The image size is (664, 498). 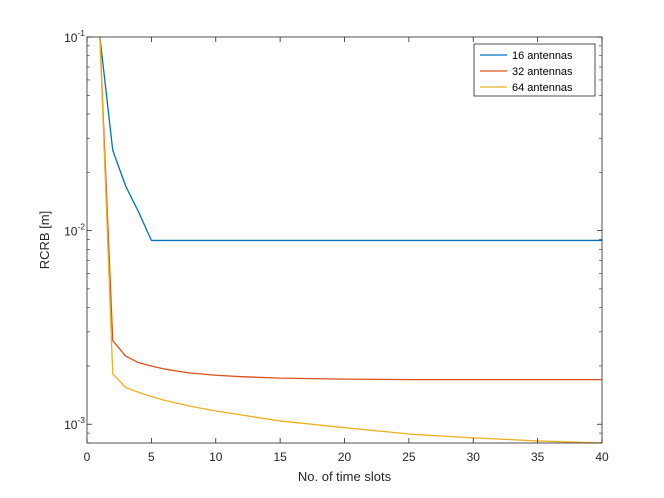 What do you see at coordinates (602, 457) in the screenshot?
I see `x-tick-label: 40` at bounding box center [602, 457].